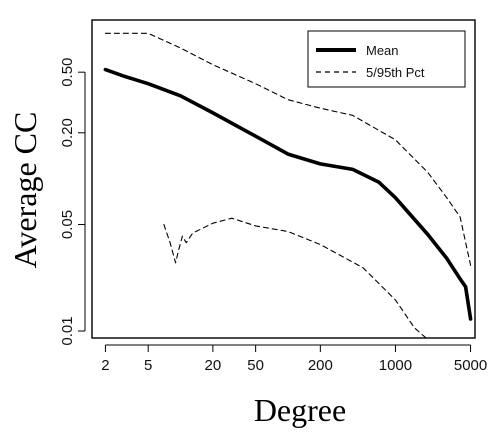 This screenshot has height=438, width=497. I want to click on x-tick-label: 50, so click(255, 365).